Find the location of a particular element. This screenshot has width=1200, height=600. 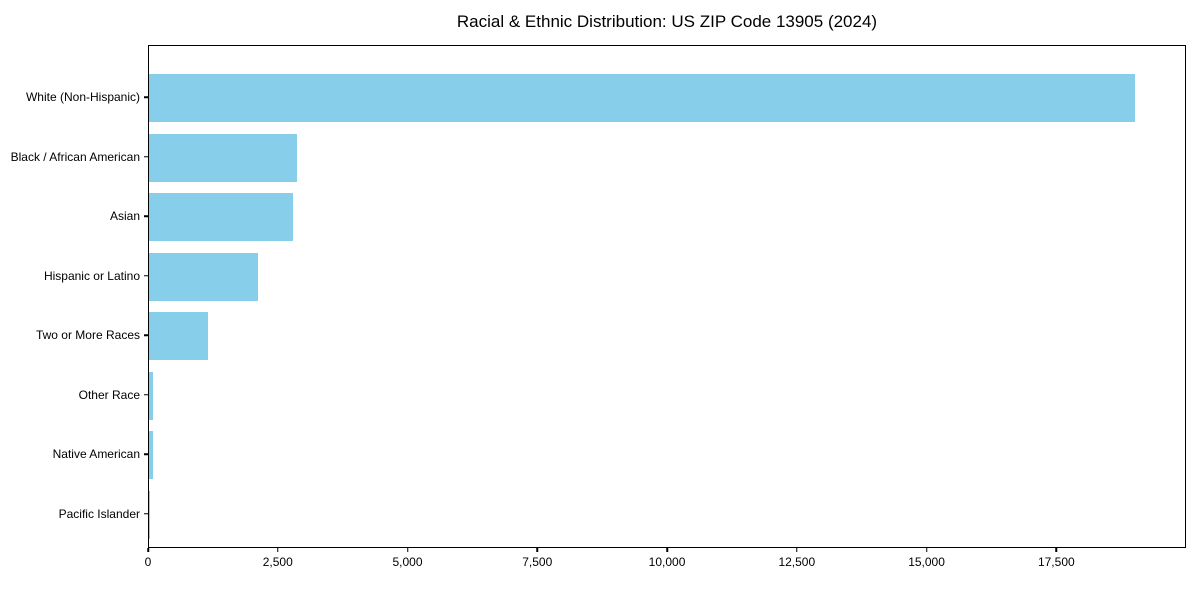

x-tick-label: 12,500 is located at coordinates (797, 562).